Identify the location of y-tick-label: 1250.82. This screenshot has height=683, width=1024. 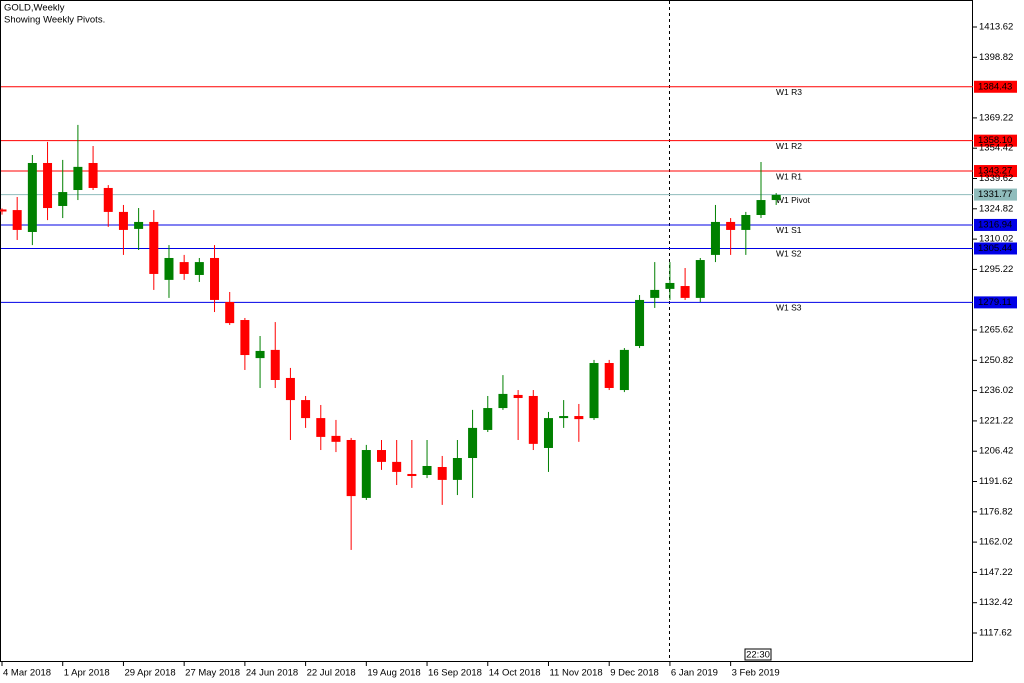
(996, 360).